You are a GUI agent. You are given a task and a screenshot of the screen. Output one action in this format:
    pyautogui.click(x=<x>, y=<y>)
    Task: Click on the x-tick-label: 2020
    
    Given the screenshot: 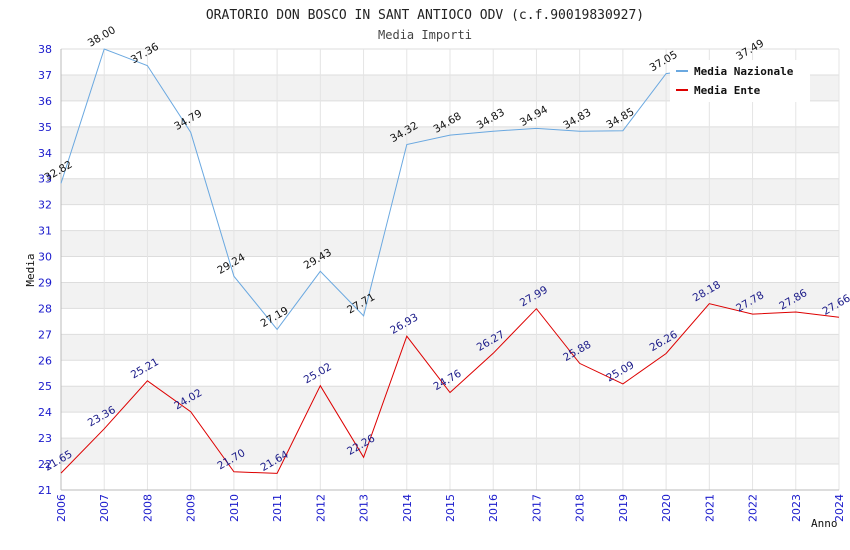 What is the action you would take?
    pyautogui.click(x=666, y=508)
    